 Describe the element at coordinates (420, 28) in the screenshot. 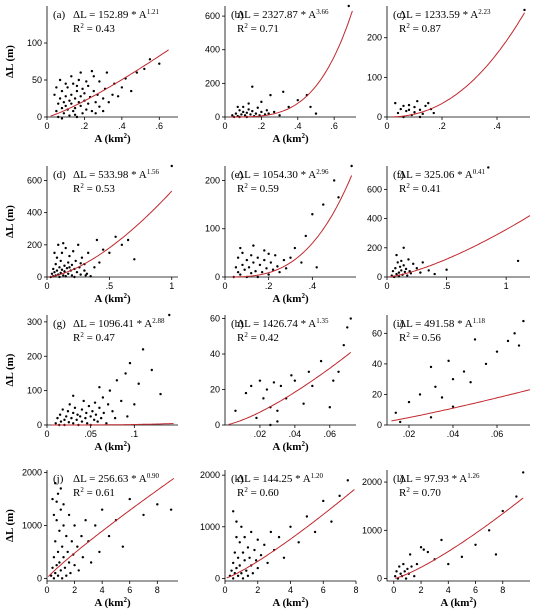

I see `r-squared: R2 = 0.87` at that location.